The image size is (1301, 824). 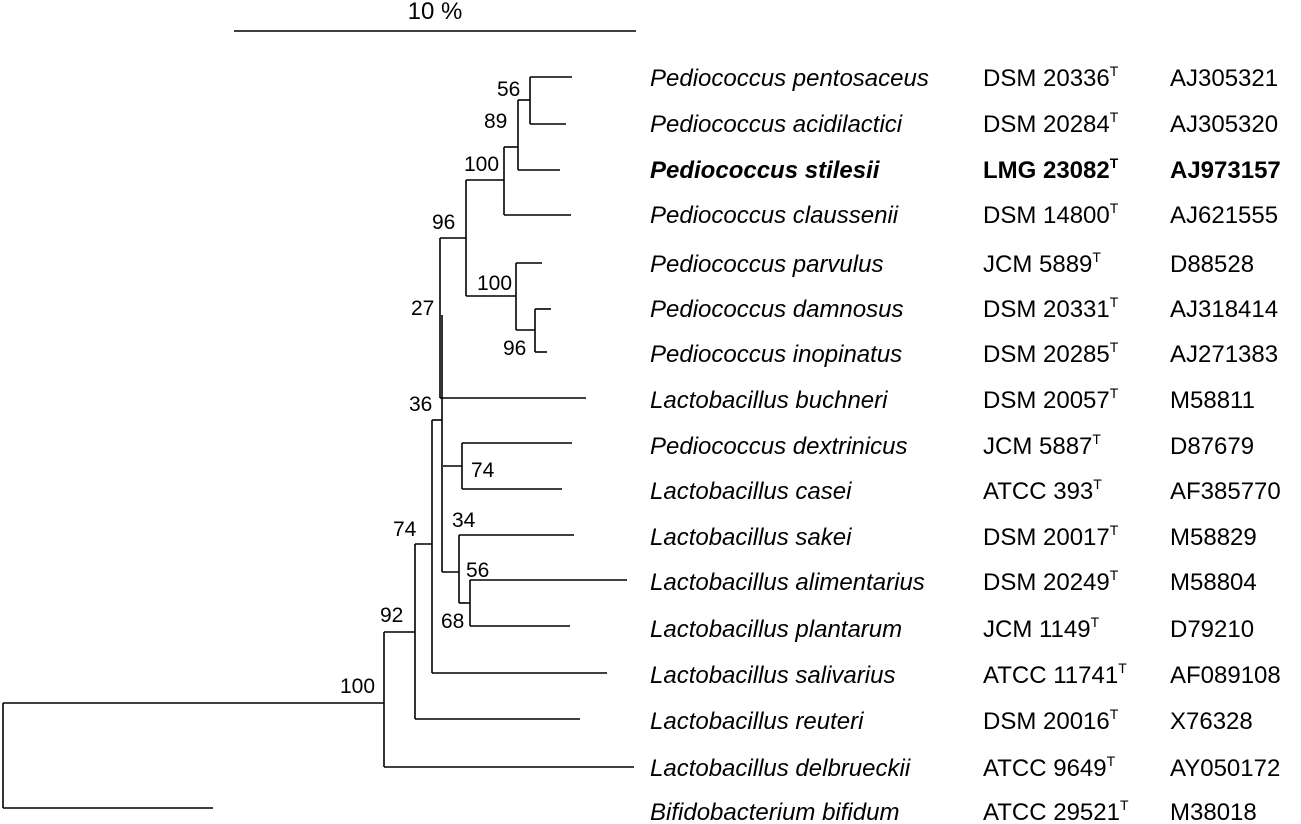 What do you see at coordinates (751, 491) in the screenshot?
I see `taxon-species: Lactobacillus casei` at bounding box center [751, 491].